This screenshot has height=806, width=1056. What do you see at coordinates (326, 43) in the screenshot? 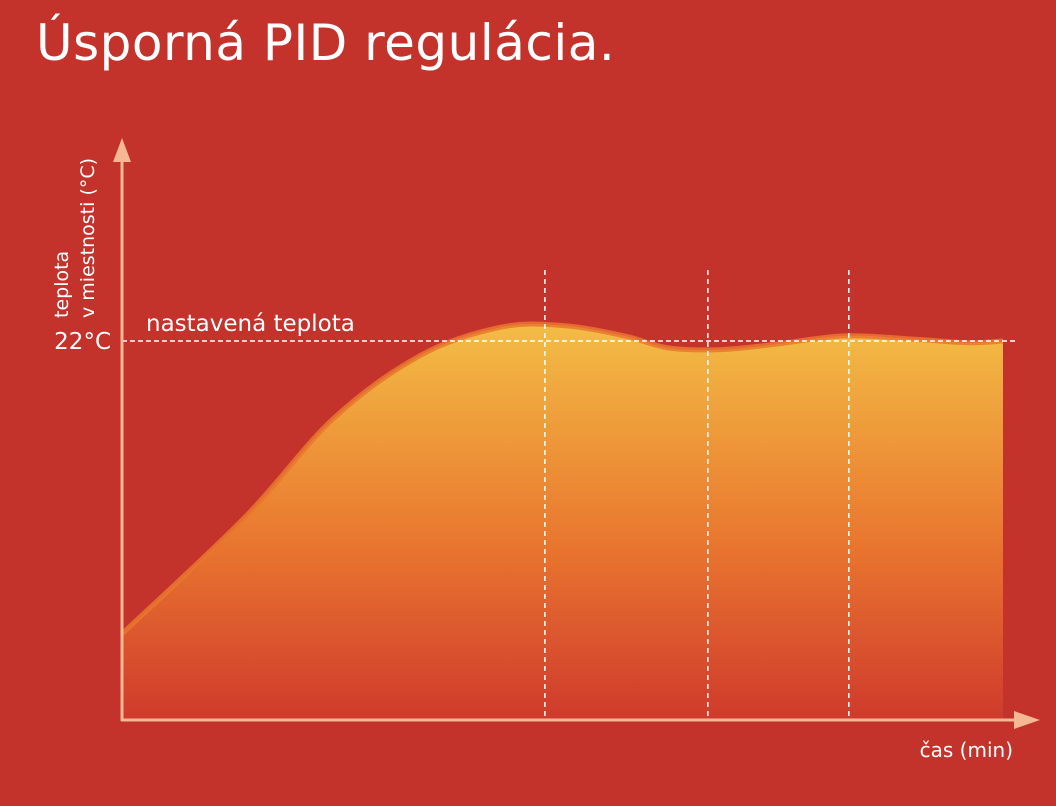
I see `page-title: Úsporná PID regulácia.` at bounding box center [326, 43].